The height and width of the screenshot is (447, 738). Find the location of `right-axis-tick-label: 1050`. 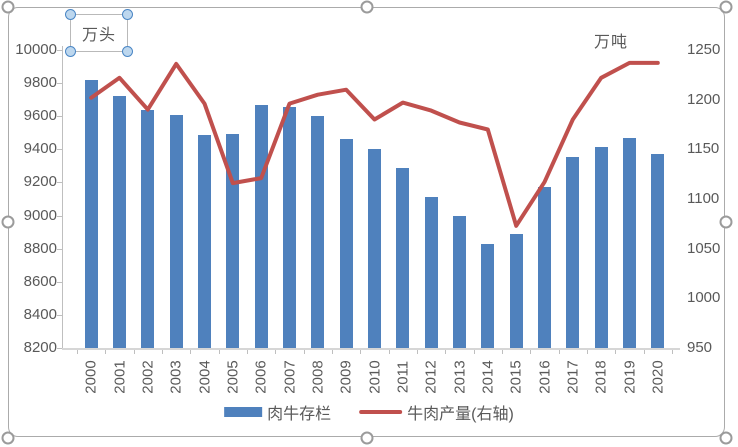

right-axis-tick-label: 1050 is located at coordinates (704, 248).